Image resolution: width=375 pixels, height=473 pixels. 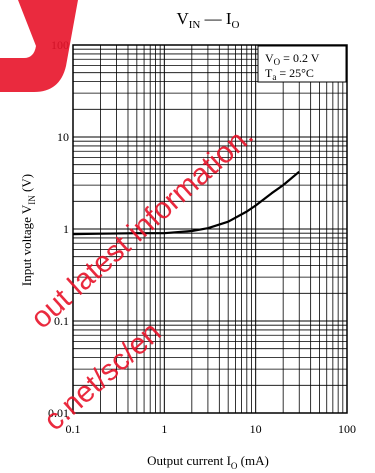 What do you see at coordinates (66, 229) in the screenshot?
I see `y-tick-label: 1` at bounding box center [66, 229].